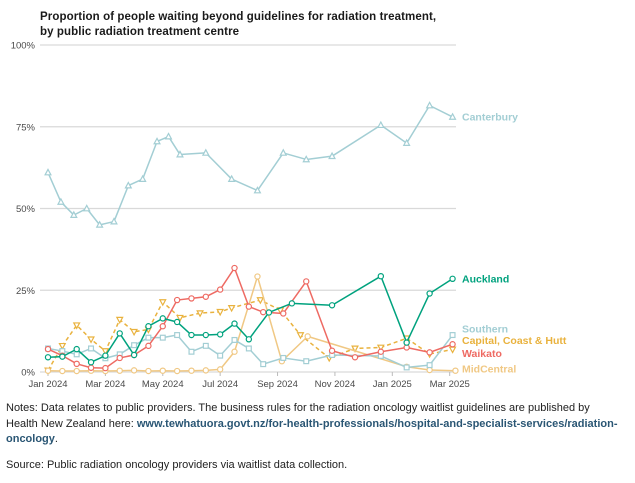 The image size is (635, 483). What do you see at coordinates (28, 373) in the screenshot?
I see `y-tick-label: 0%` at bounding box center [28, 373].